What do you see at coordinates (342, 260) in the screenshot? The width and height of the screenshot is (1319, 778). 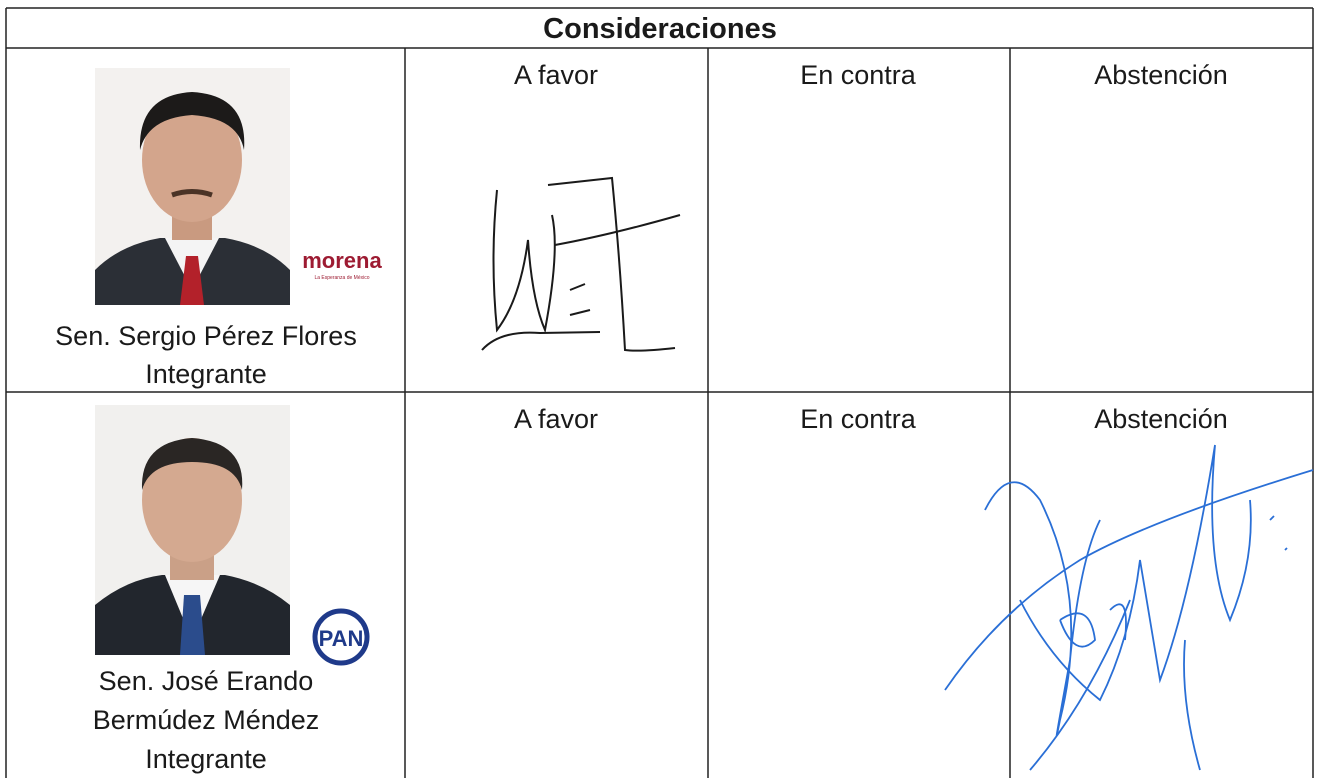 I see `party-logo: morena` at bounding box center [342, 260].